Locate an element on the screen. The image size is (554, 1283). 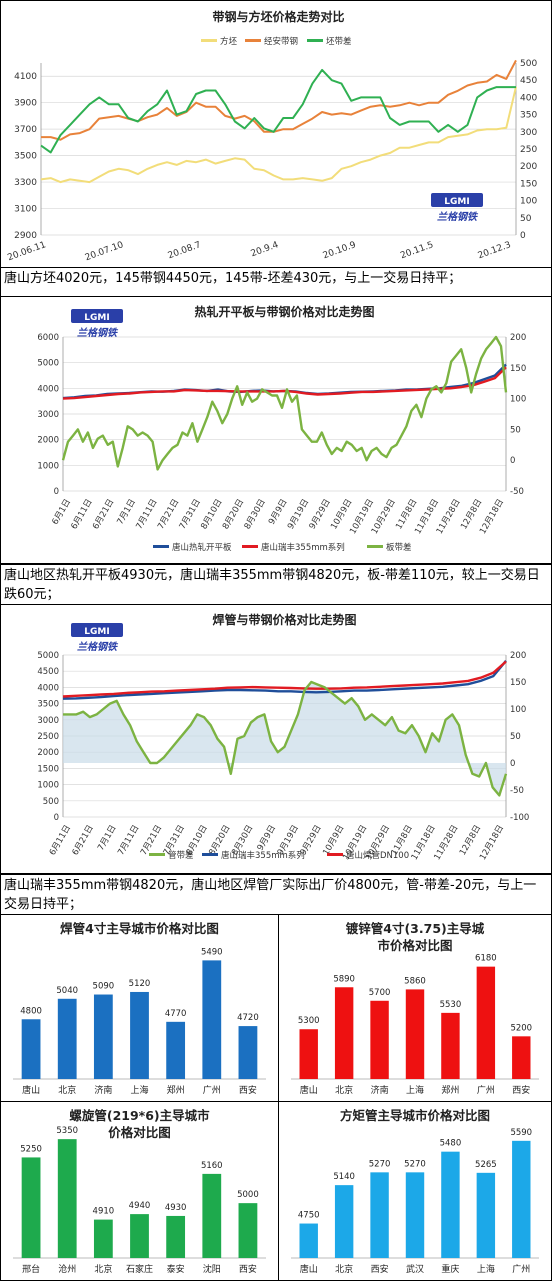
bar-value-label: 5040 is located at coordinates (67, 991).